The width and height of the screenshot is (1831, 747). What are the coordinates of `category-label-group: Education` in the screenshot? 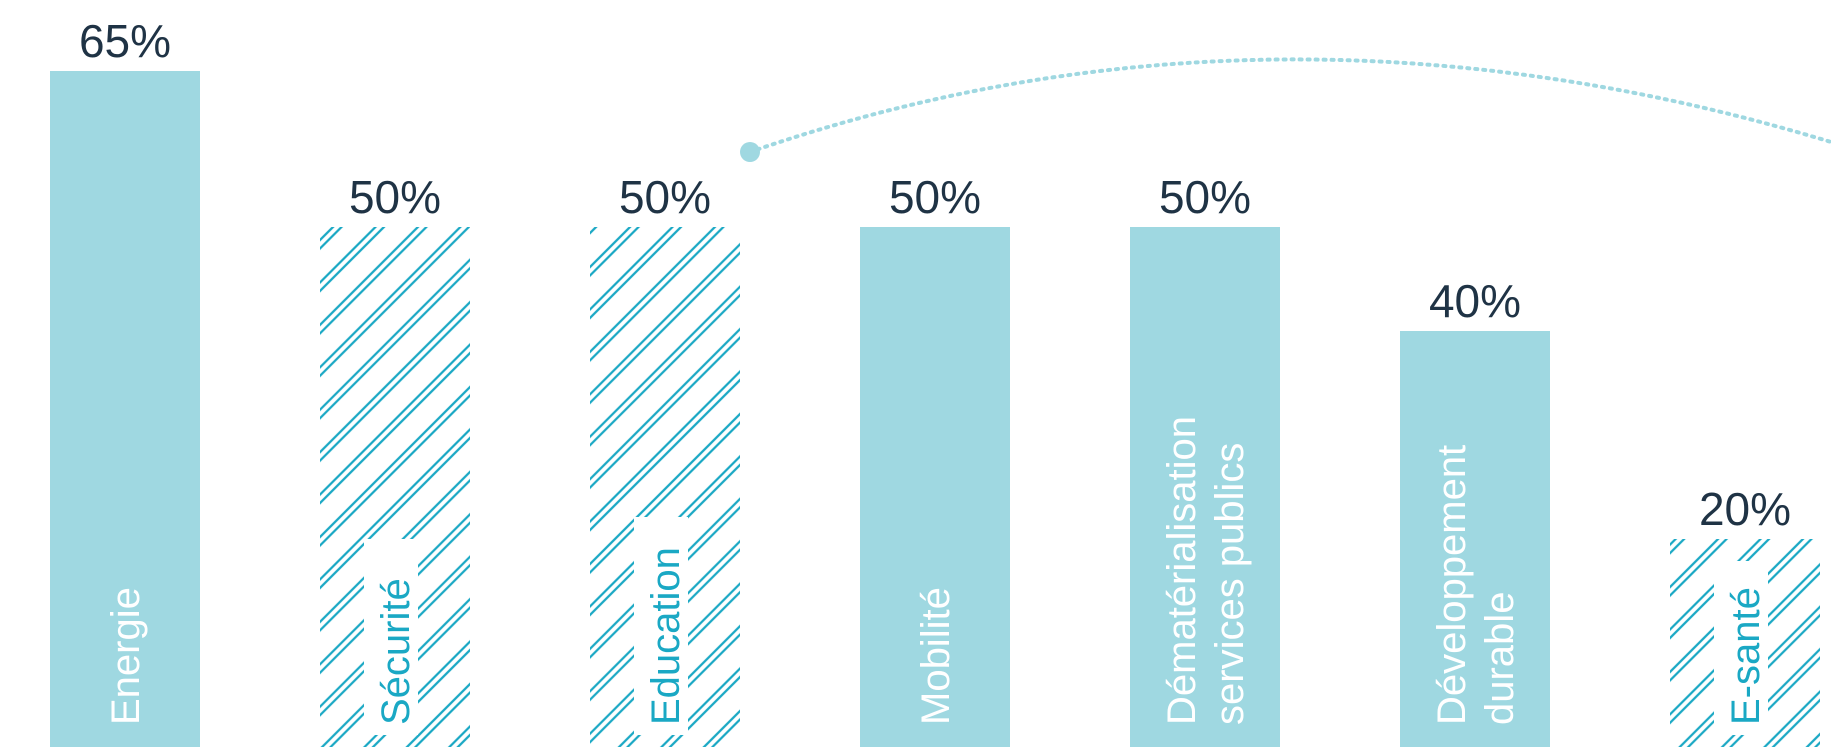 It's located at (661, 626).